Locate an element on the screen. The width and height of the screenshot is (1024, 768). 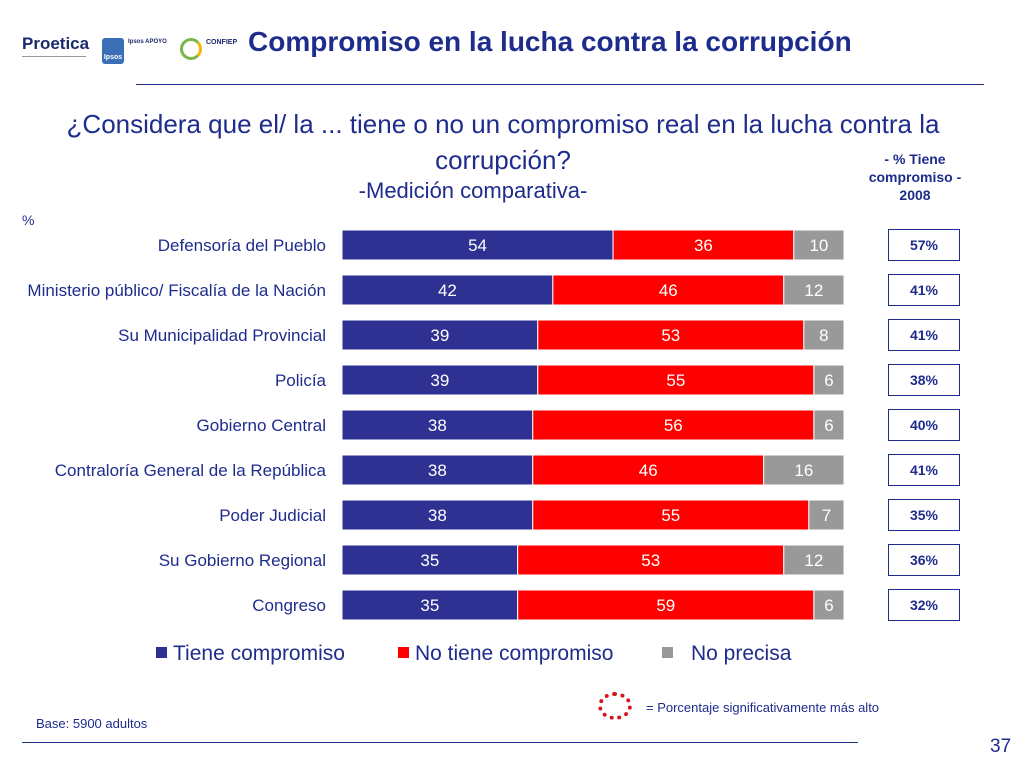
comparison-2008-header: - % Tiene compromiso - 2008 is located at coordinates (915, 177).